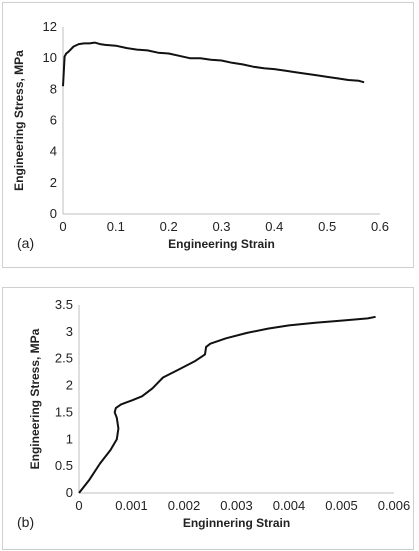 This screenshot has width=419, height=551. Describe the element at coordinates (53, 88) in the screenshot. I see `y-tick-label: 8` at that location.